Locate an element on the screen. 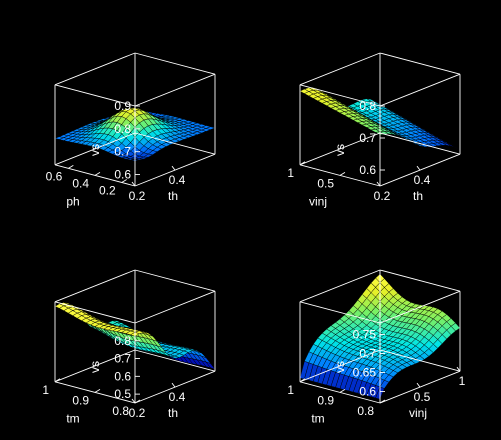  y-tick-label: 0.2 is located at coordinates (107, 190).